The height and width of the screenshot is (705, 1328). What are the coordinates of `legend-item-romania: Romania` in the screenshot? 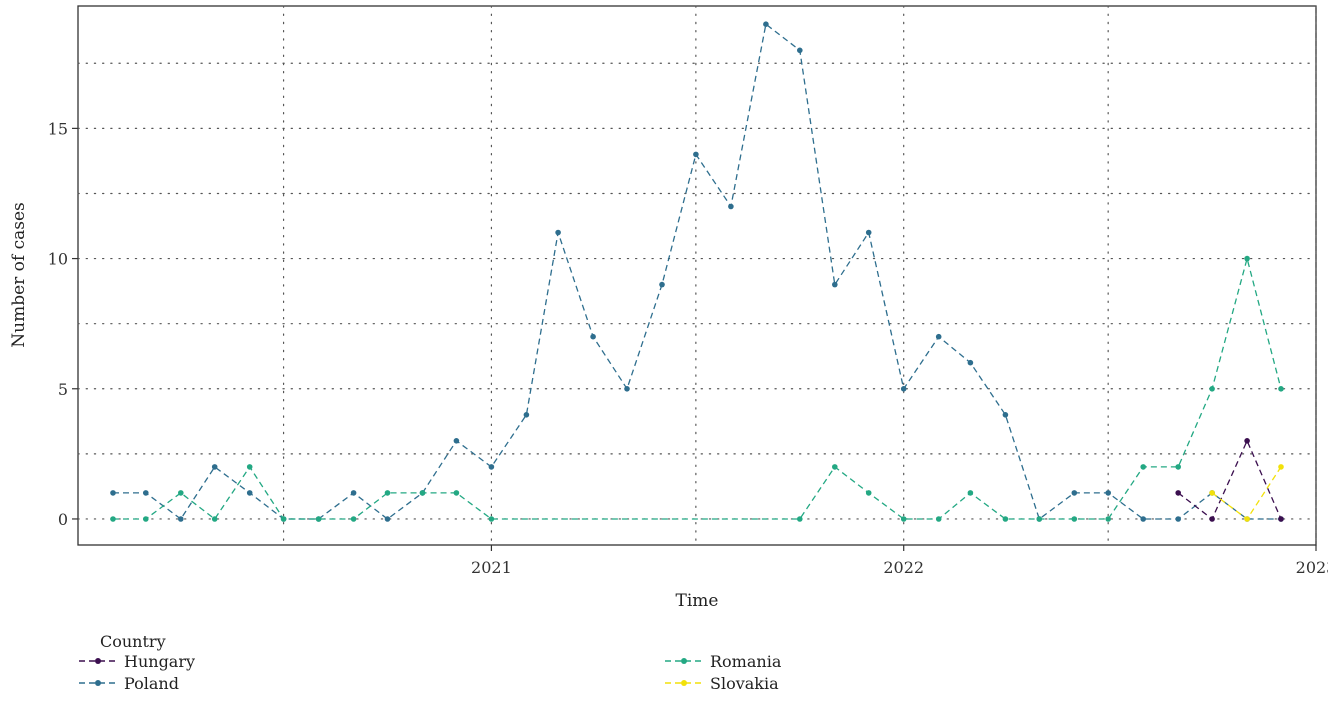 It's located at (722, 661).